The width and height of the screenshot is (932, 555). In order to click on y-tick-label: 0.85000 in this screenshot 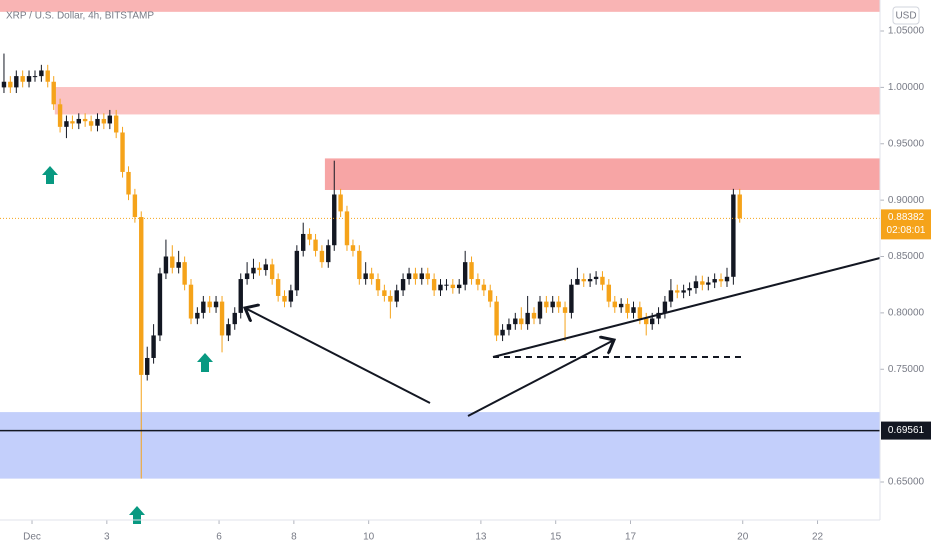, I will do `click(906, 256)`.